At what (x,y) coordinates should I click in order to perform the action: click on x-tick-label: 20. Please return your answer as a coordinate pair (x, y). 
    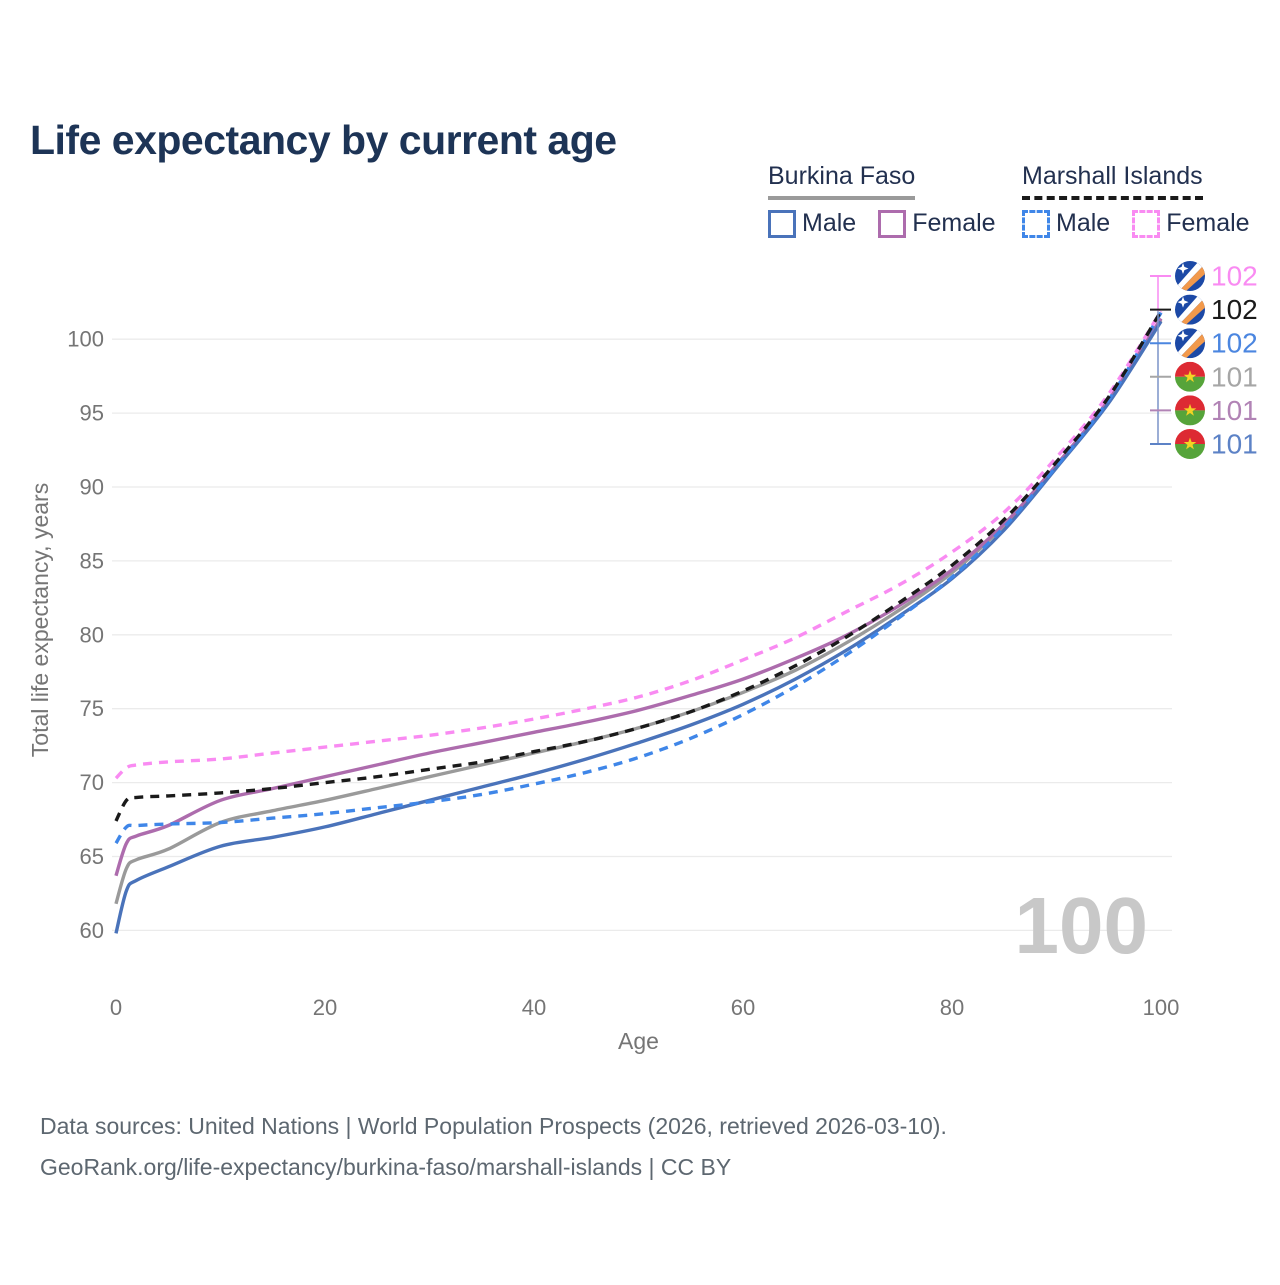
    Looking at the image, I should click on (325, 1007).